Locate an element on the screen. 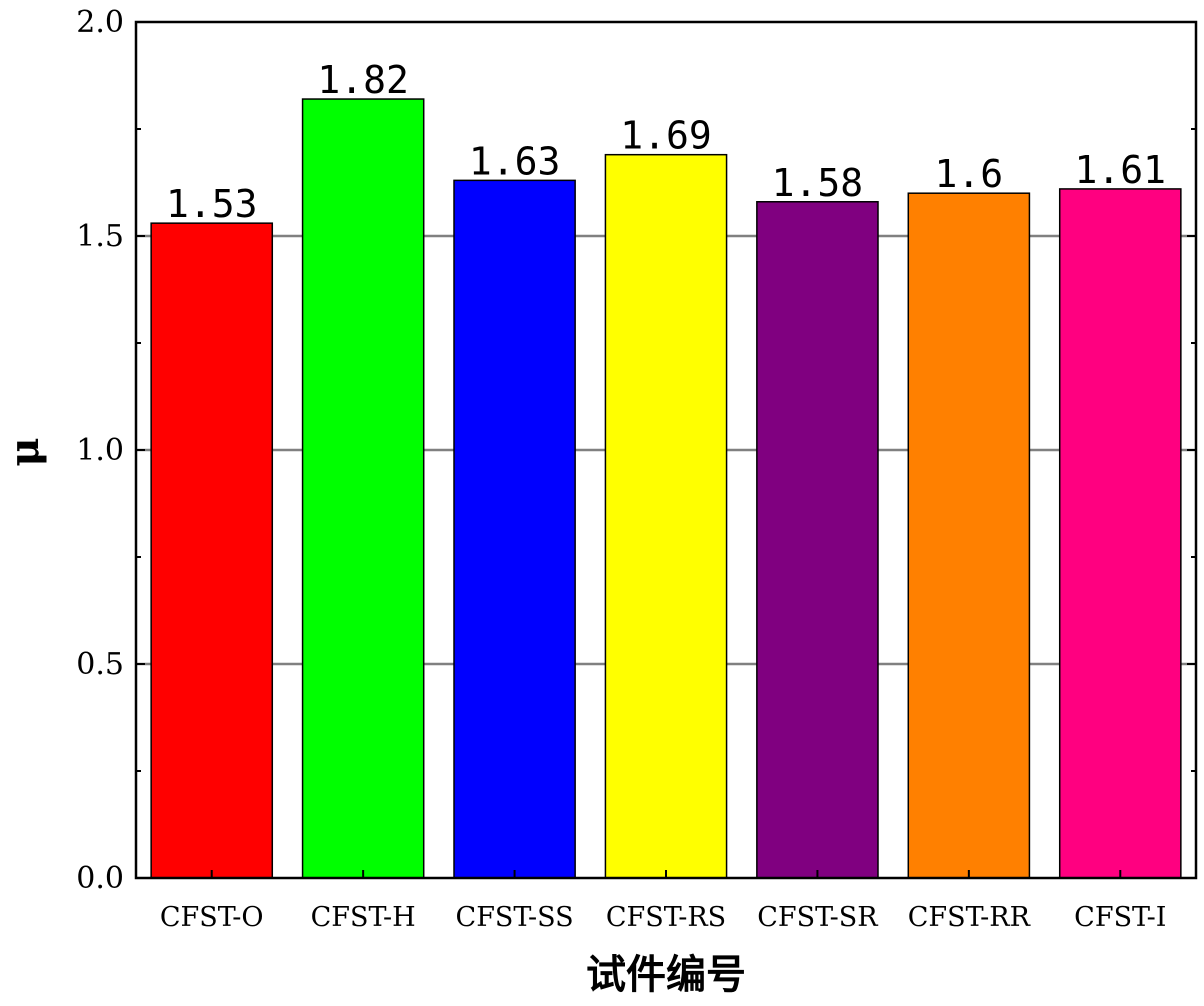 The image size is (1204, 1006). data-label: 1.69 is located at coordinates (666, 136).